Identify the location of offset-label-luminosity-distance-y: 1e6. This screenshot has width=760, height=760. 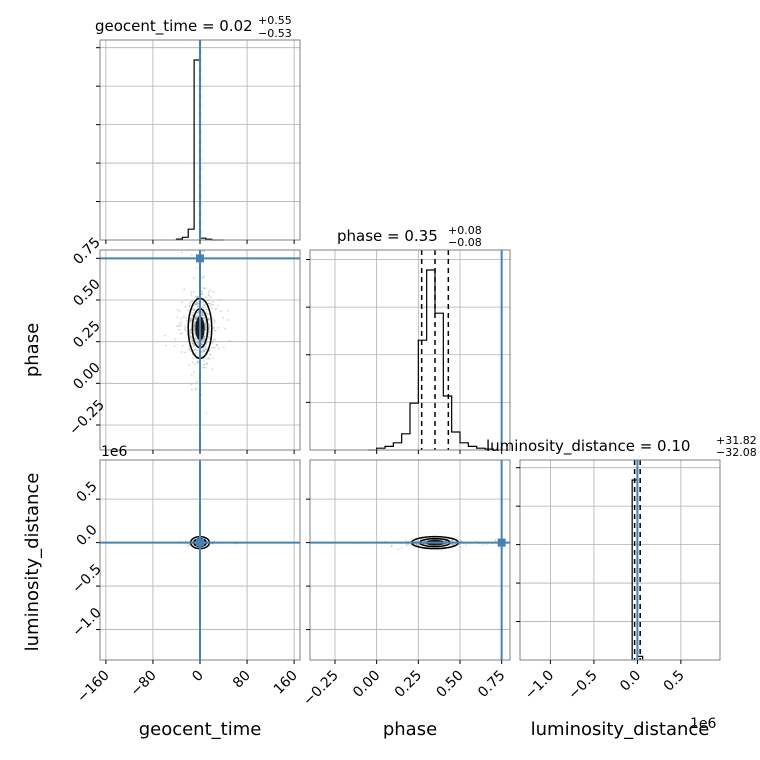
(114, 452).